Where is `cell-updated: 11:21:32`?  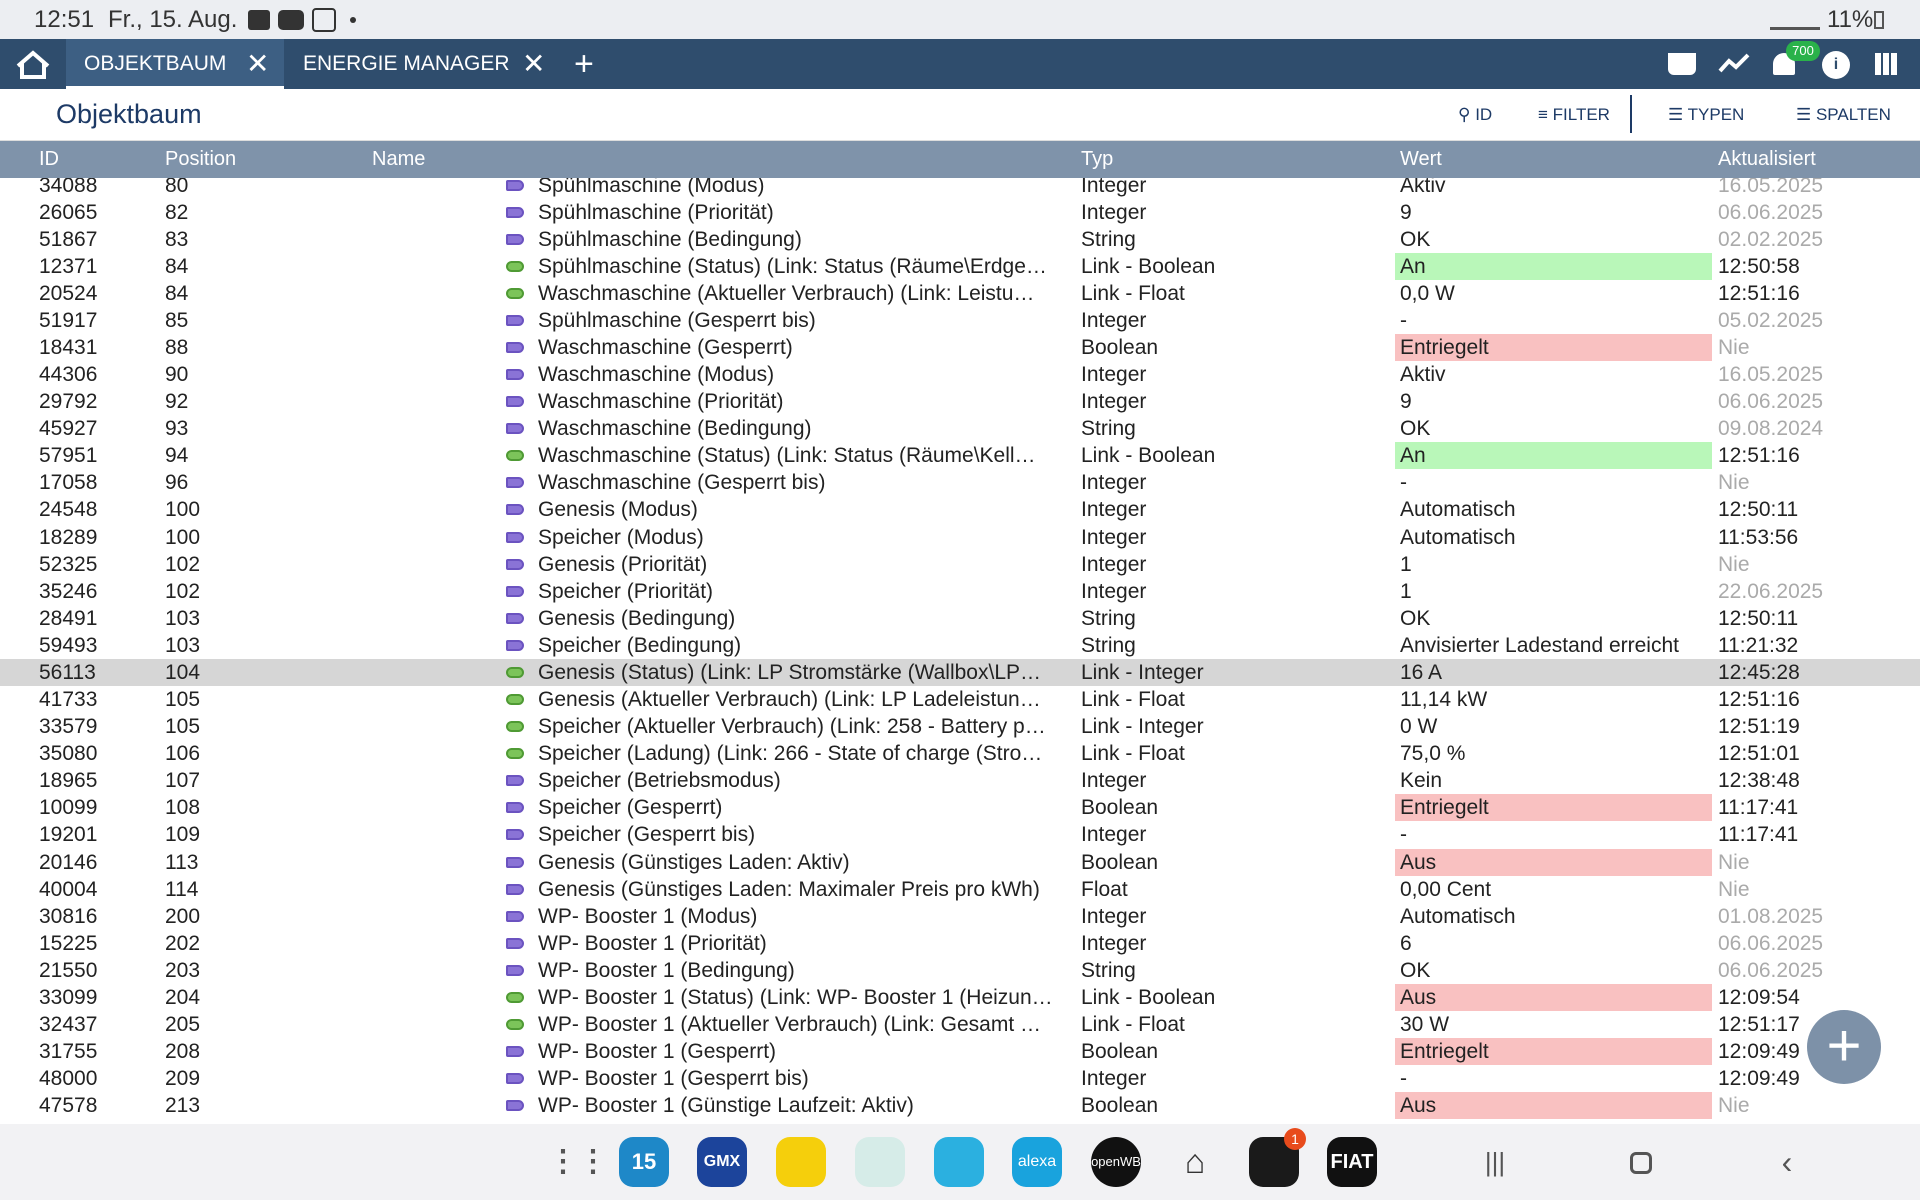
cell-updated: 11:21:32 is located at coordinates (1758, 645).